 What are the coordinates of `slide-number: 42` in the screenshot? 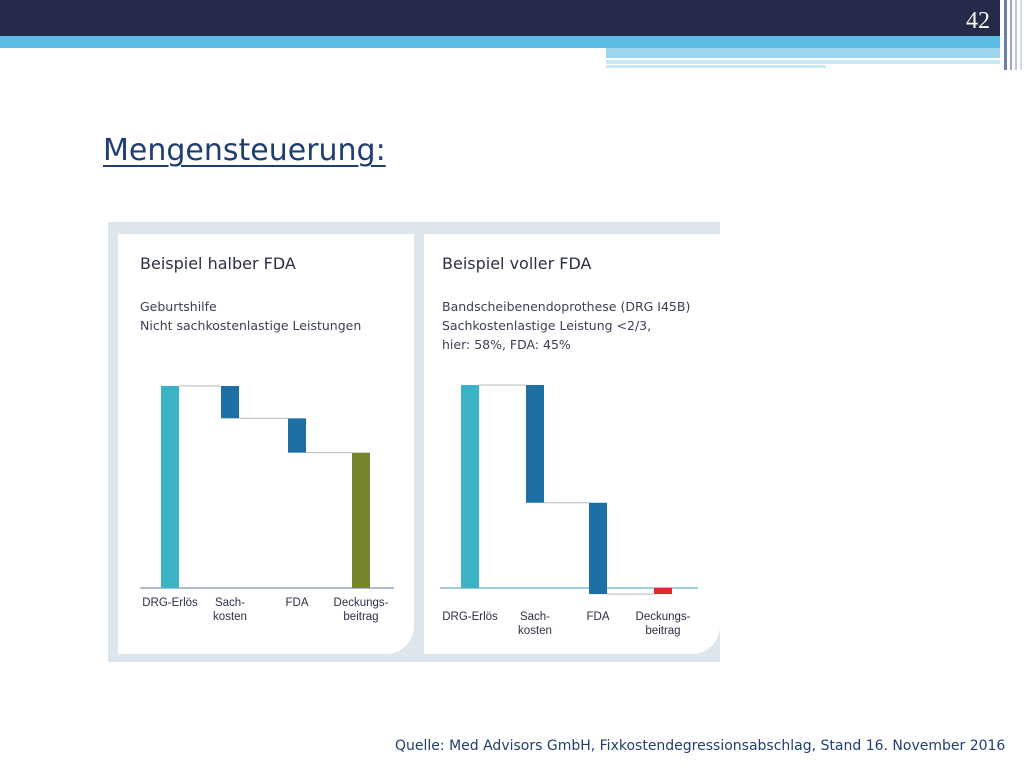 It's located at (978, 21).